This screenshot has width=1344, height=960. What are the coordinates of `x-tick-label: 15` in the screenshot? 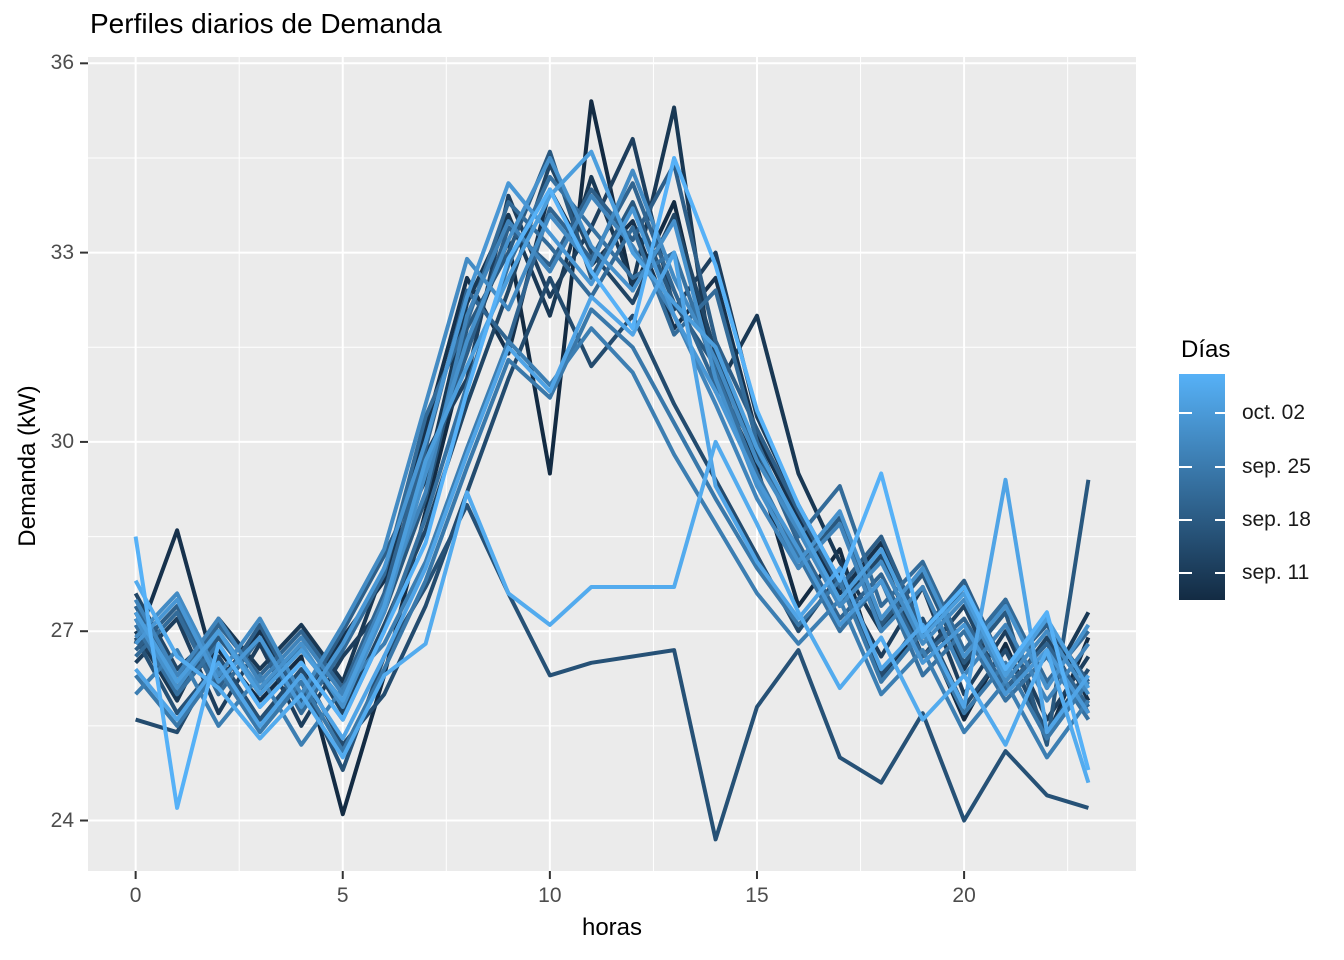 It's located at (757, 895).